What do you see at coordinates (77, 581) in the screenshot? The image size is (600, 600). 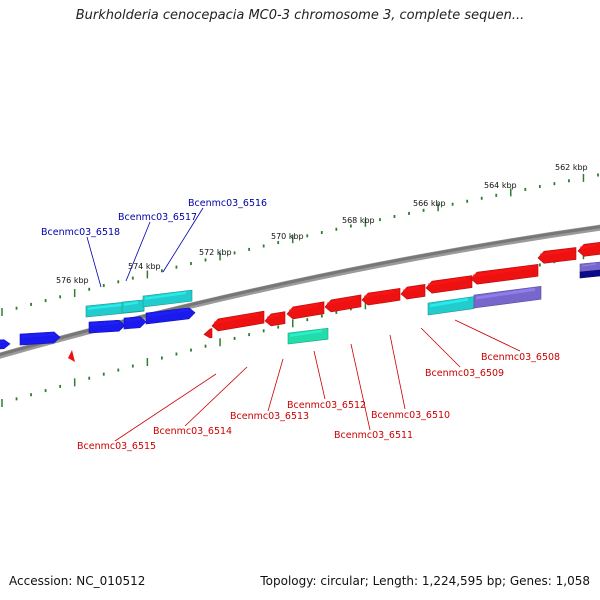 I see `accession-text: Accession: NC_010512` at bounding box center [77, 581].